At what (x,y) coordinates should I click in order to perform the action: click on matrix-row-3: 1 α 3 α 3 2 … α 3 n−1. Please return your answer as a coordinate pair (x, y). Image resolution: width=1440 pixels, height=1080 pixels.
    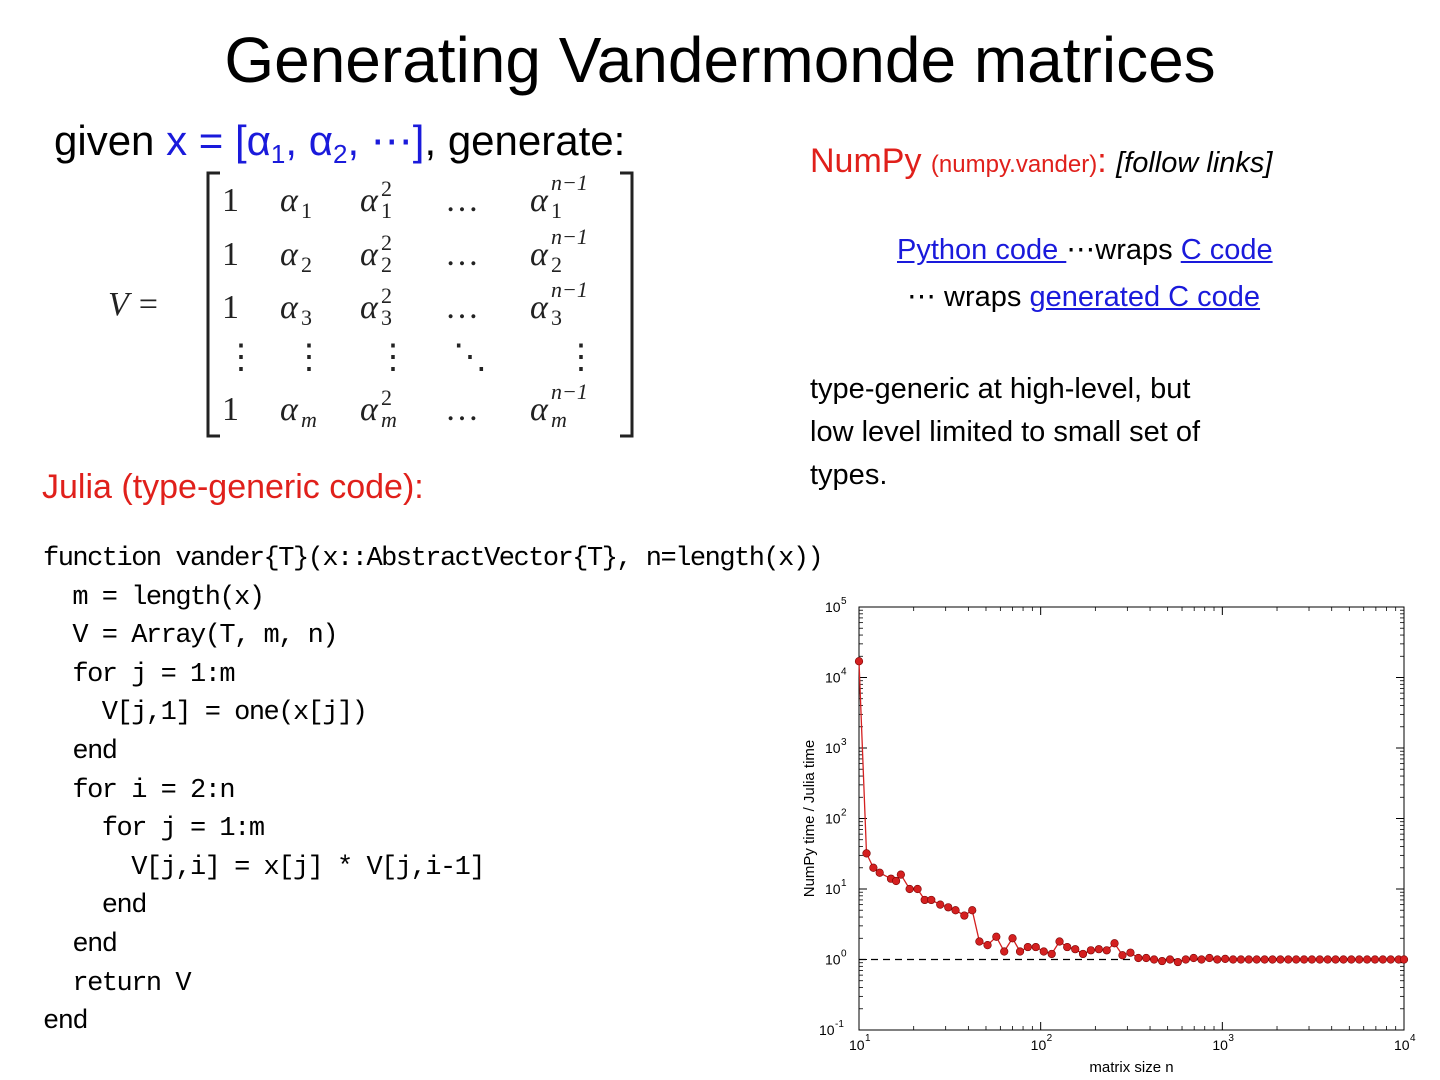
    Looking at the image, I should click on (405, 303).